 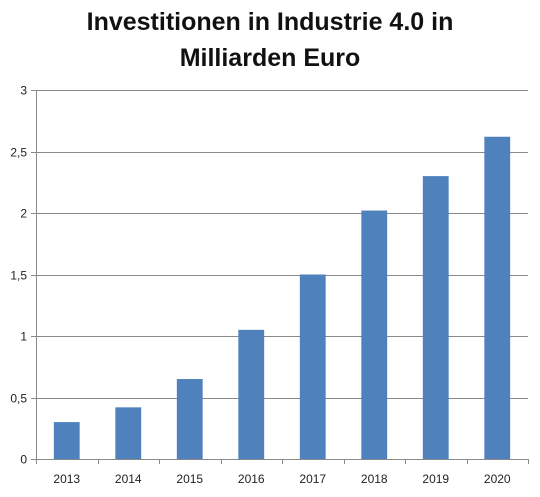 What do you see at coordinates (270, 22) in the screenshot?
I see `chart-title-line-1: Investitionen in Industrie 4.0 in` at bounding box center [270, 22].